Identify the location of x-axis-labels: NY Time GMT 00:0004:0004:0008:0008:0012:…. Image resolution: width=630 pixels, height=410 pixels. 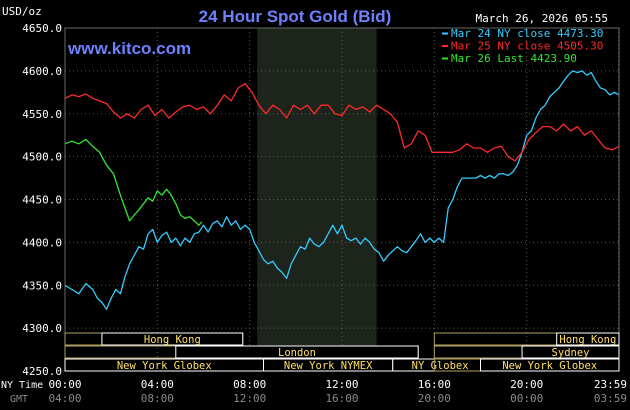
(314, 391).